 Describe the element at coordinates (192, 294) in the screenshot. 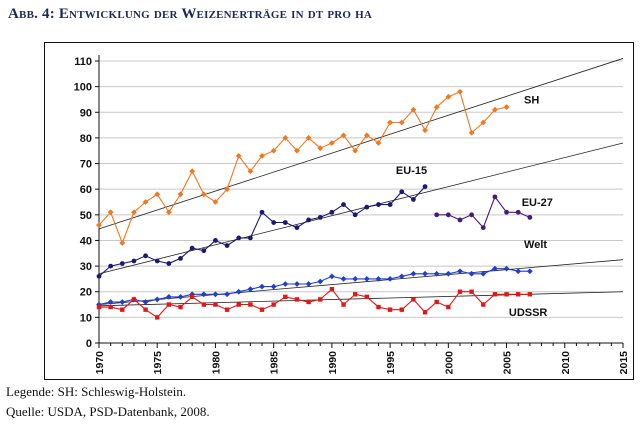

I see `point-welt-1978` at that location.